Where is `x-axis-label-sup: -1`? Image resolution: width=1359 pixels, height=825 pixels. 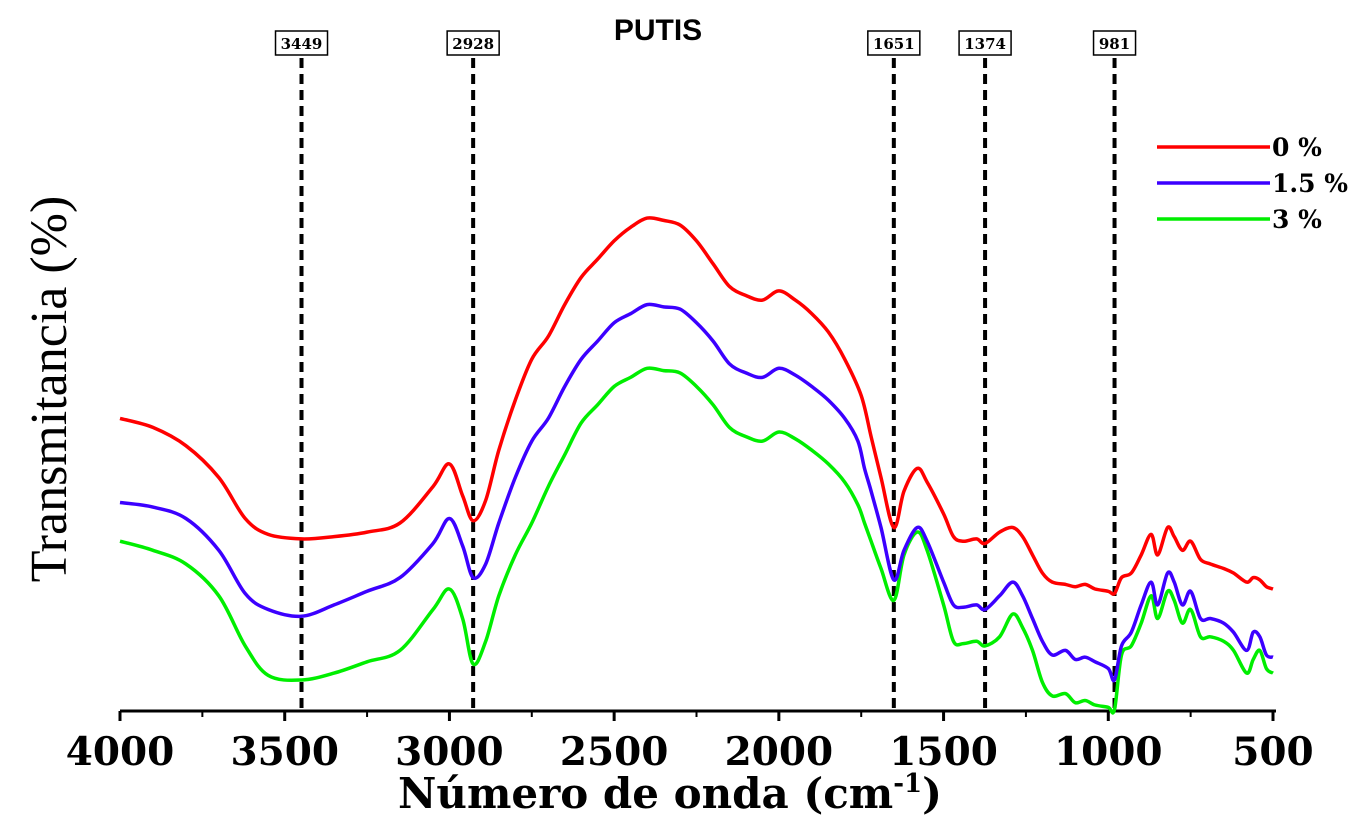 x-axis-label-sup: -1 is located at coordinates (907, 784).